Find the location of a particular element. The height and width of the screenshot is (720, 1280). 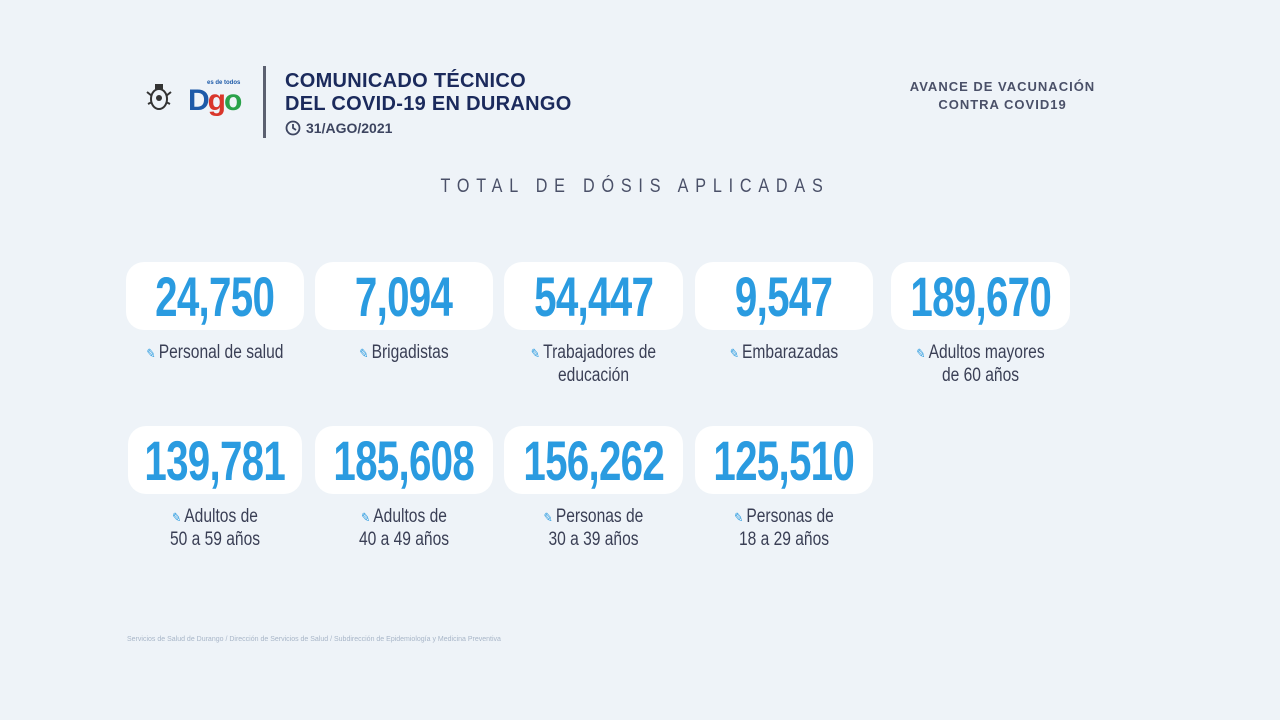

stat-value: 125,510 is located at coordinates (784, 460).